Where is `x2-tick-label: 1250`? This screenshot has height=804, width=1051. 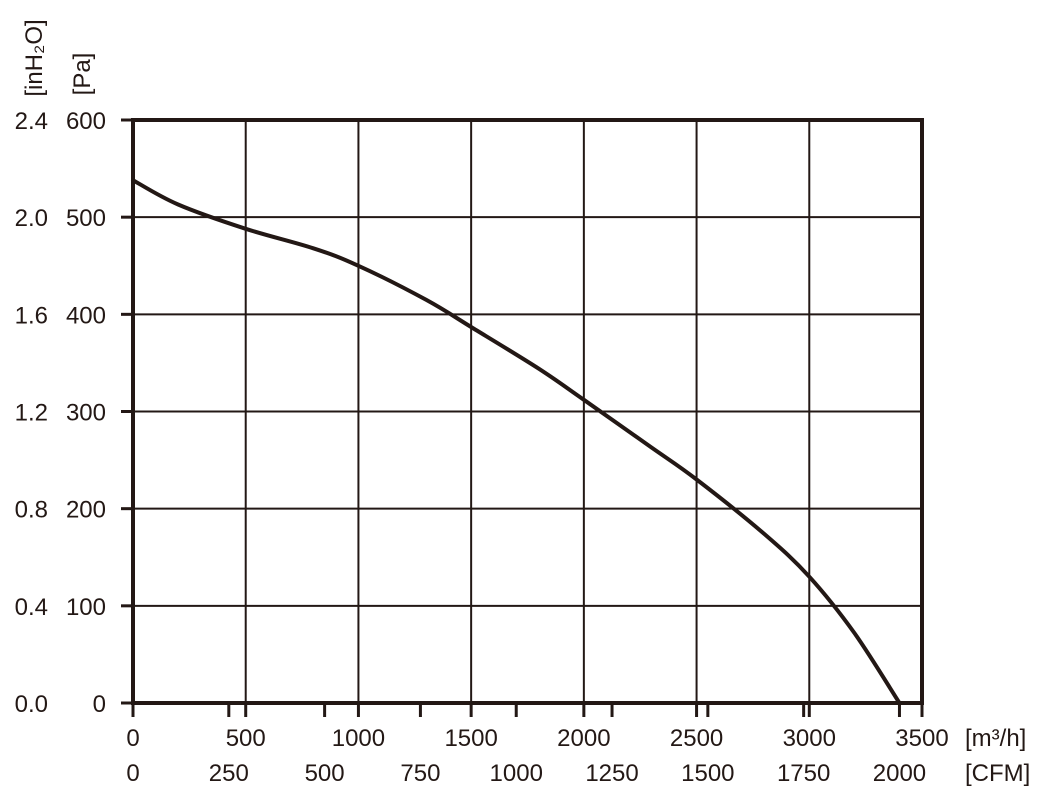
x2-tick-label: 1250 is located at coordinates (611, 773).